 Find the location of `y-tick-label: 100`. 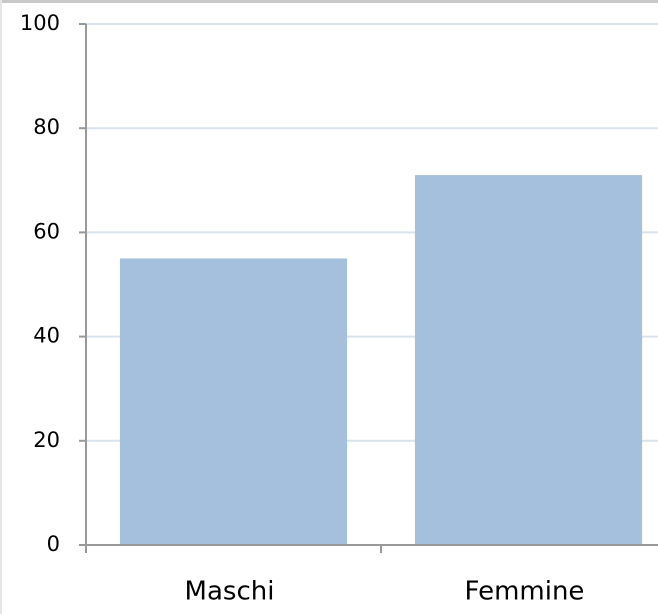

y-tick-label: 100 is located at coordinates (40, 23).